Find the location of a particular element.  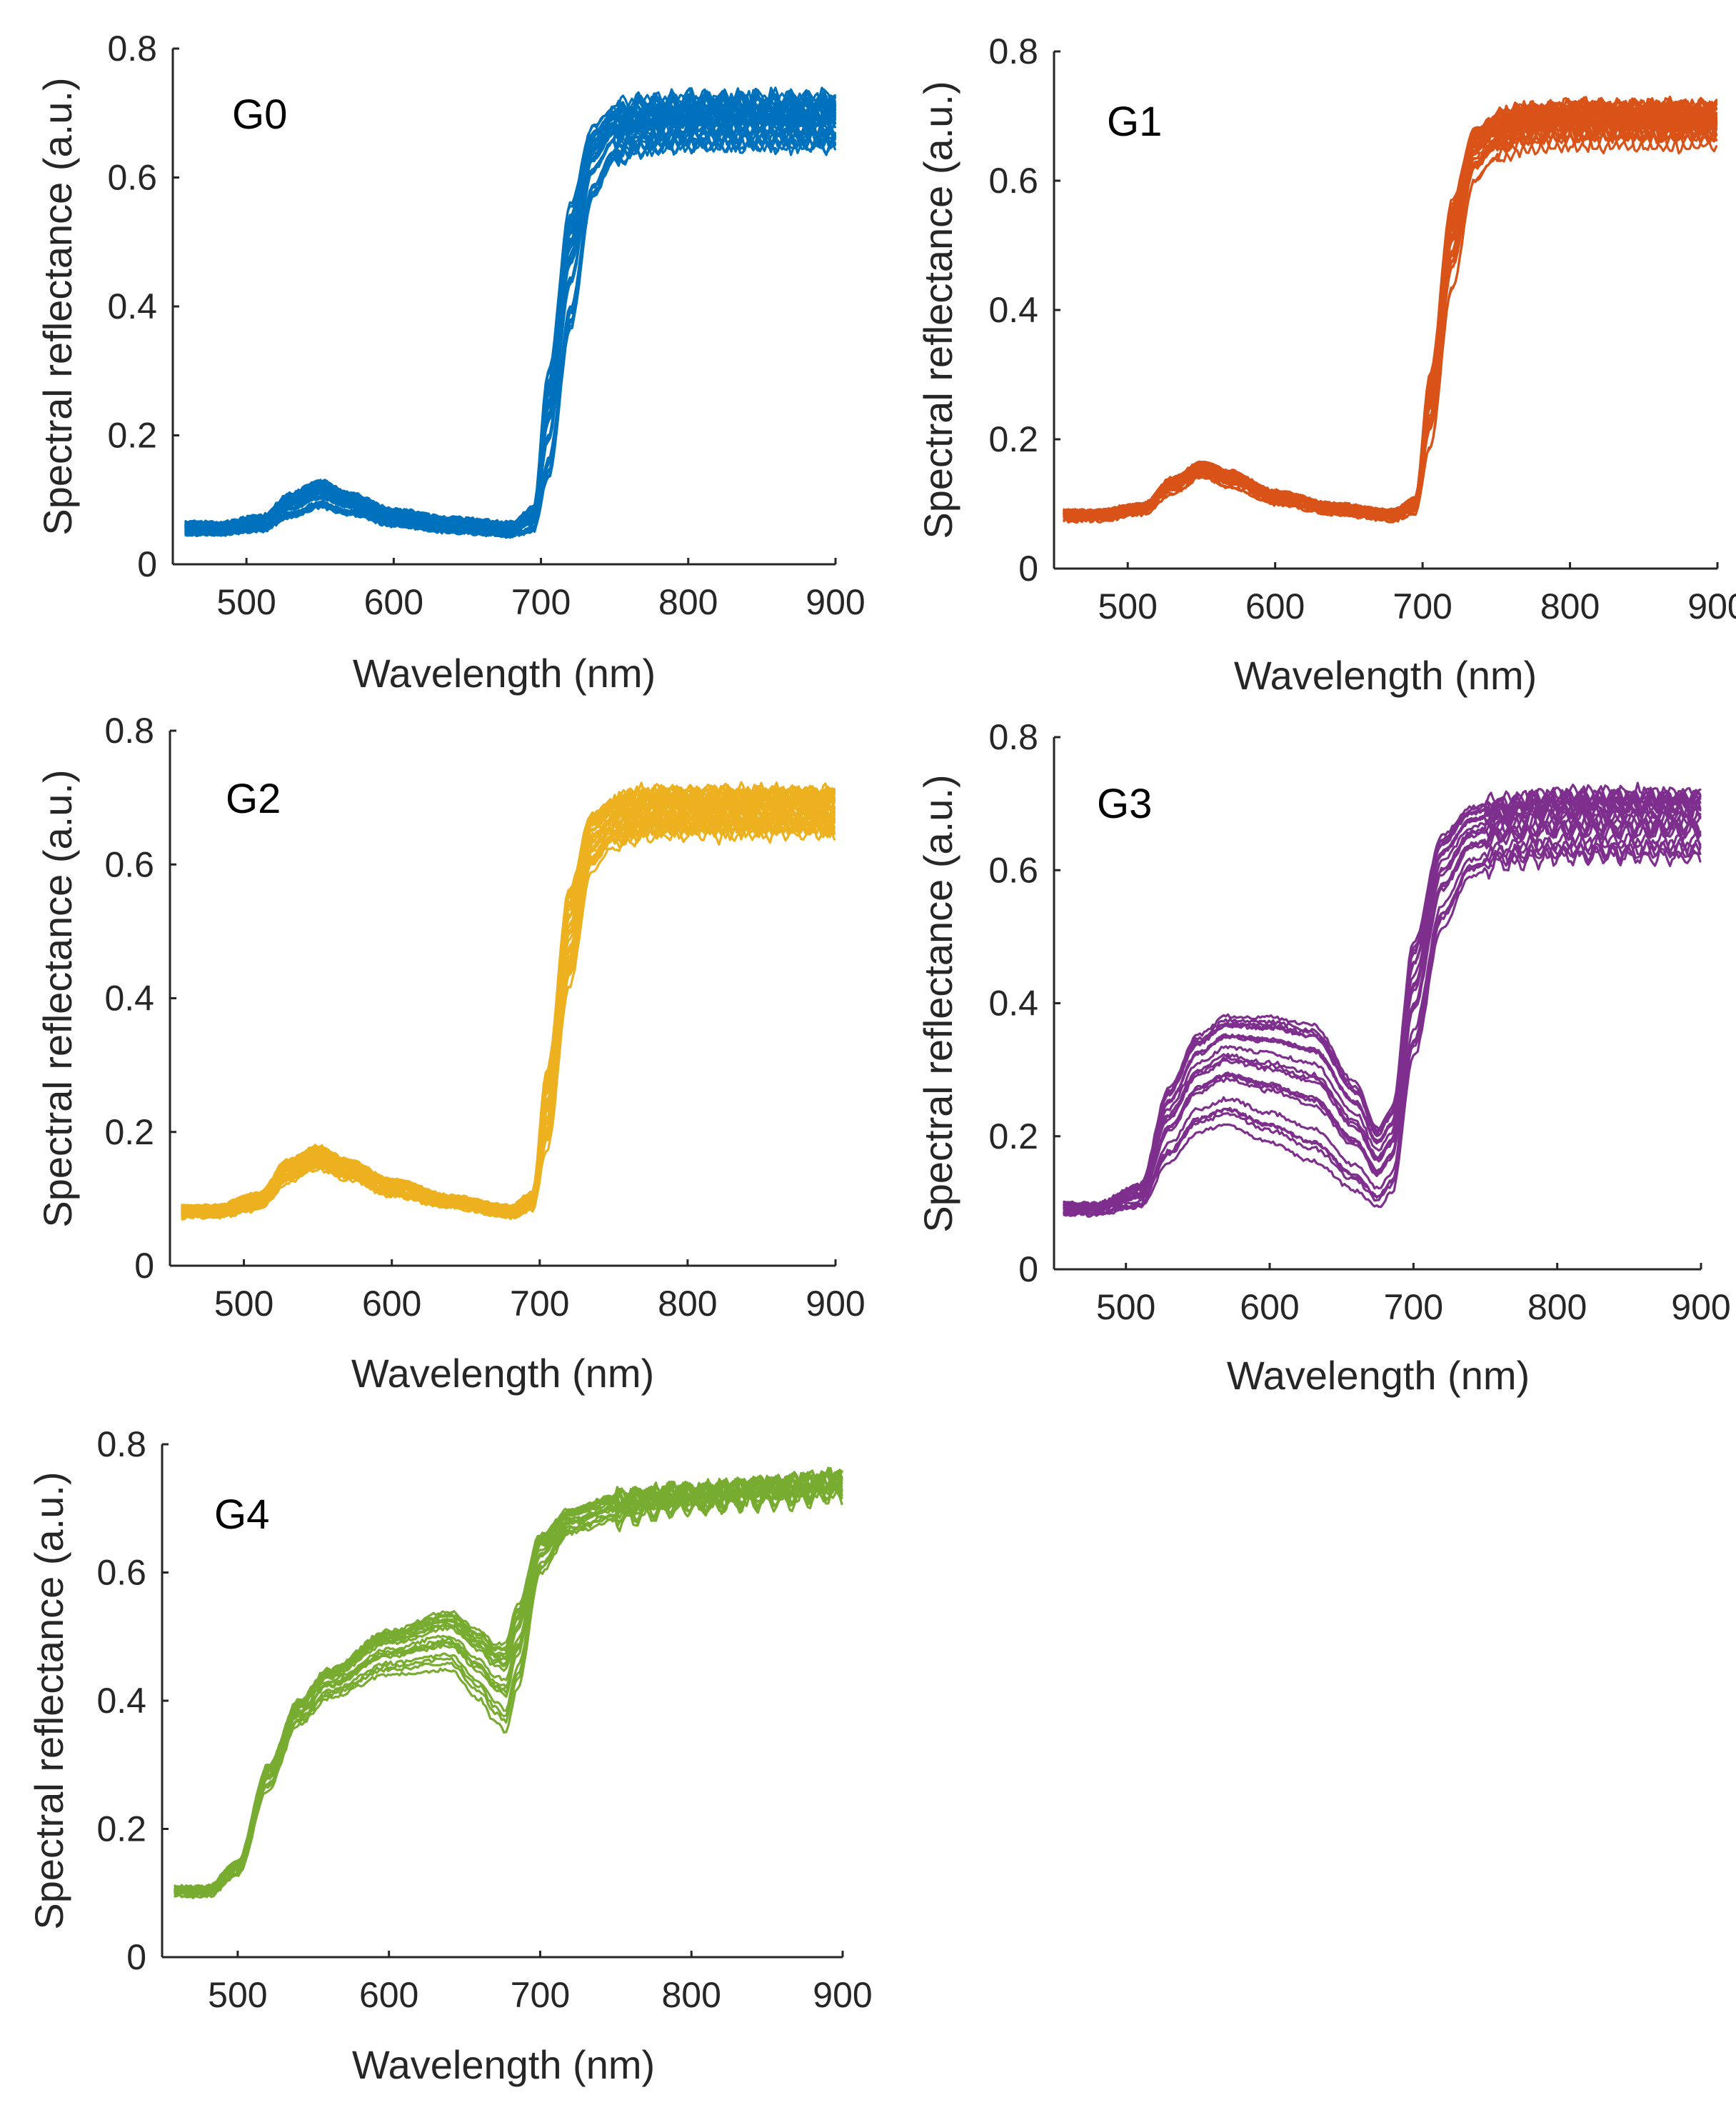

y-tick-label: 0.6 is located at coordinates (129, 864).